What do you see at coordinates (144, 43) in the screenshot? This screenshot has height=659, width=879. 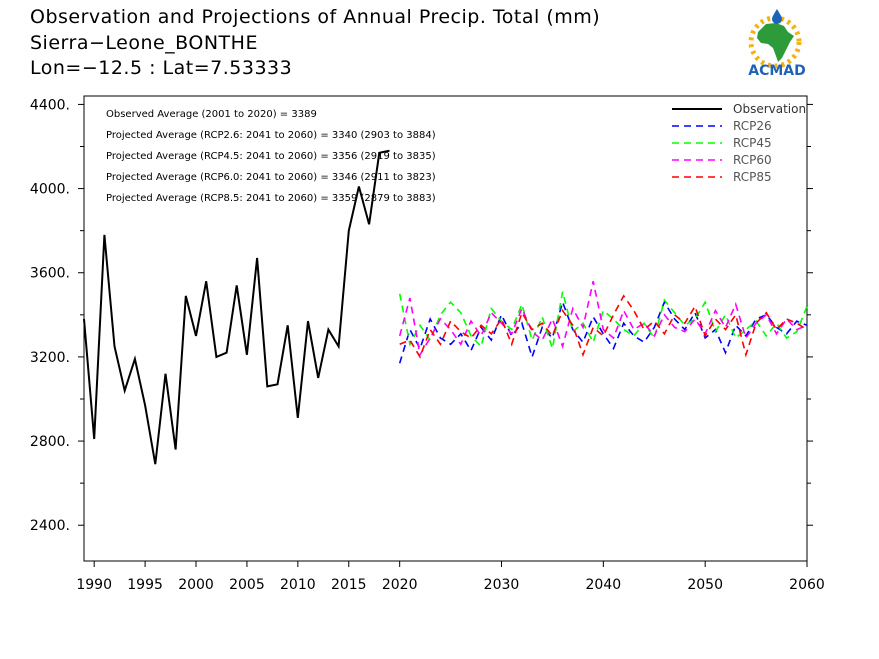 I see `chart-subtitle-station: Sierra−Leone_BONTHE` at bounding box center [144, 43].